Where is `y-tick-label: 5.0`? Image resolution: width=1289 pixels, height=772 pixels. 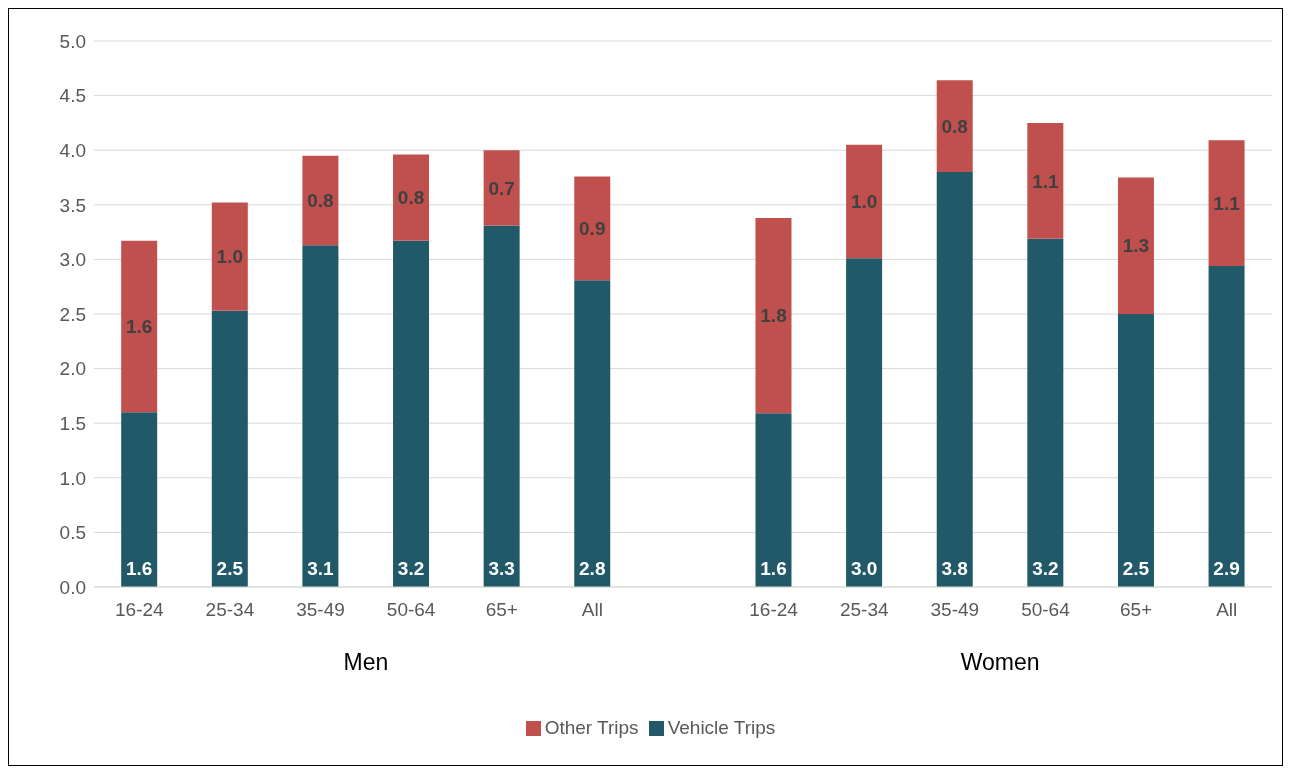
y-tick-label: 5.0 is located at coordinates (72, 41).